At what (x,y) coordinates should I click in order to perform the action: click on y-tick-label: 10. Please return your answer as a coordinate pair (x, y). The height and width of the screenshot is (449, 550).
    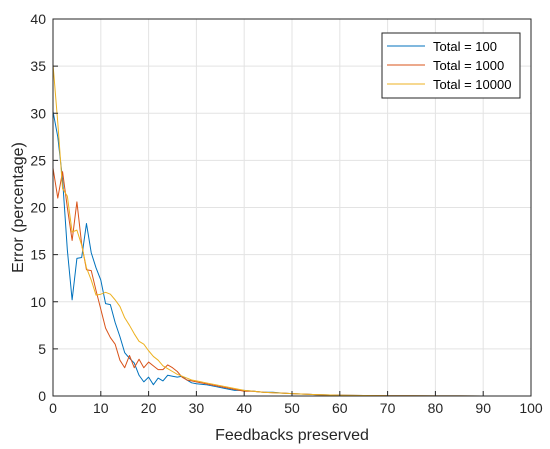
    Looking at the image, I should click on (38, 302).